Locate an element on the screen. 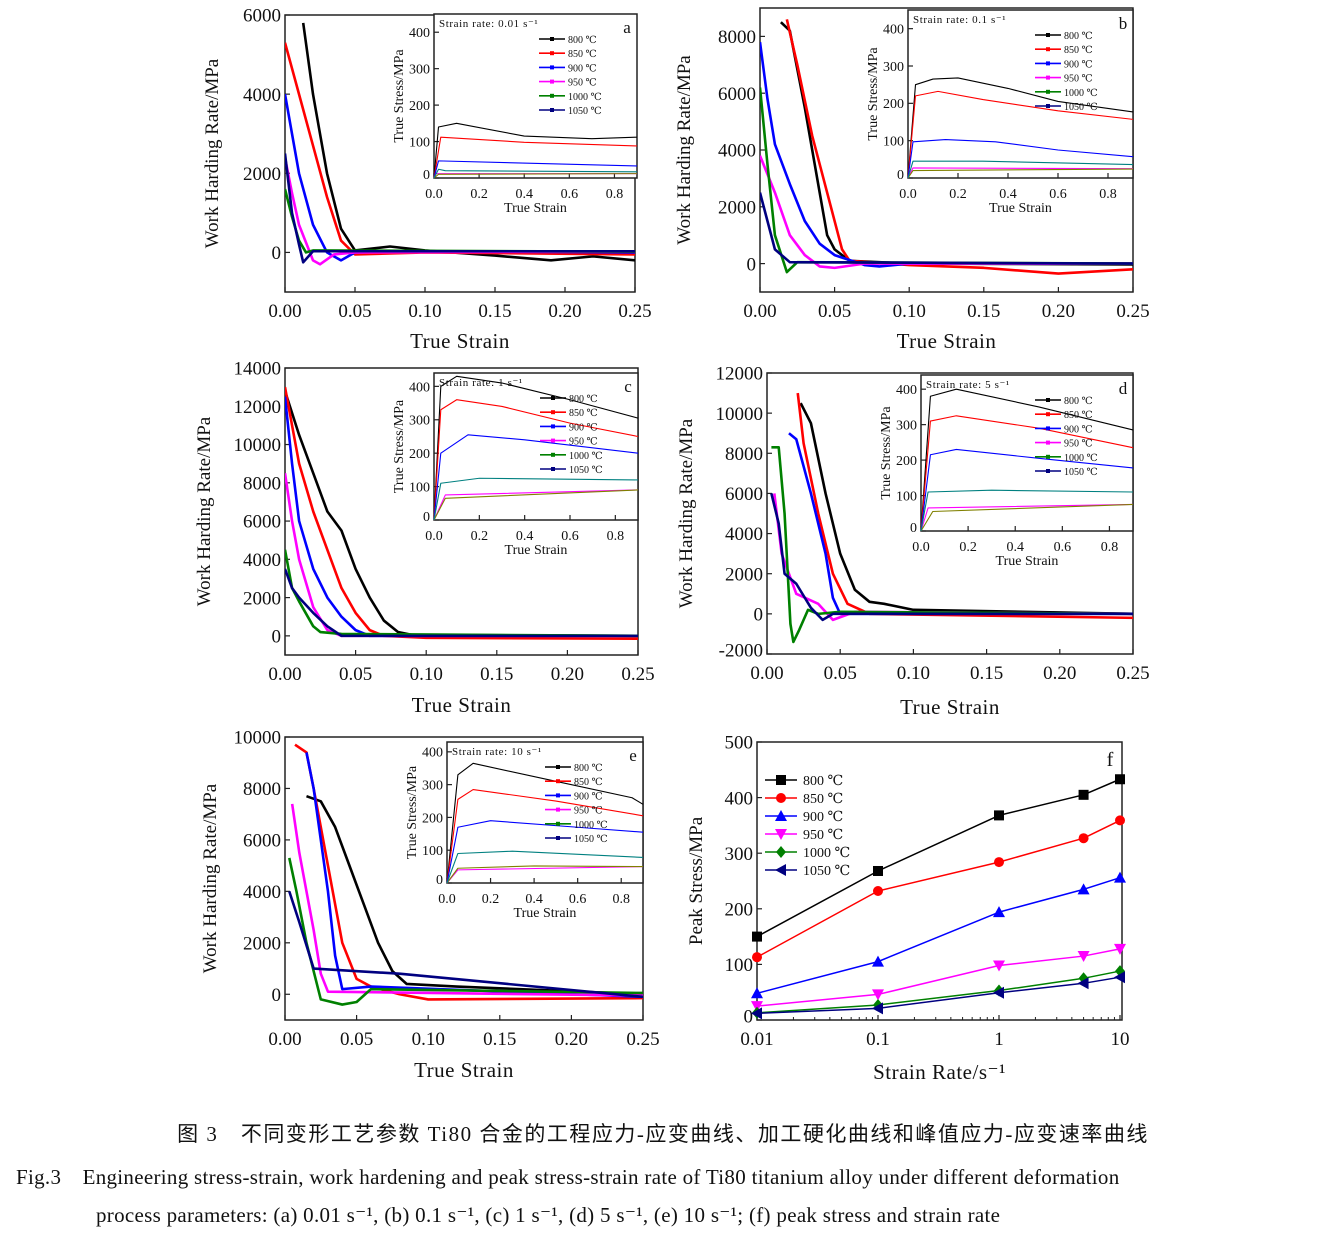  x-tick-label: 0.10 is located at coordinates (426, 674).